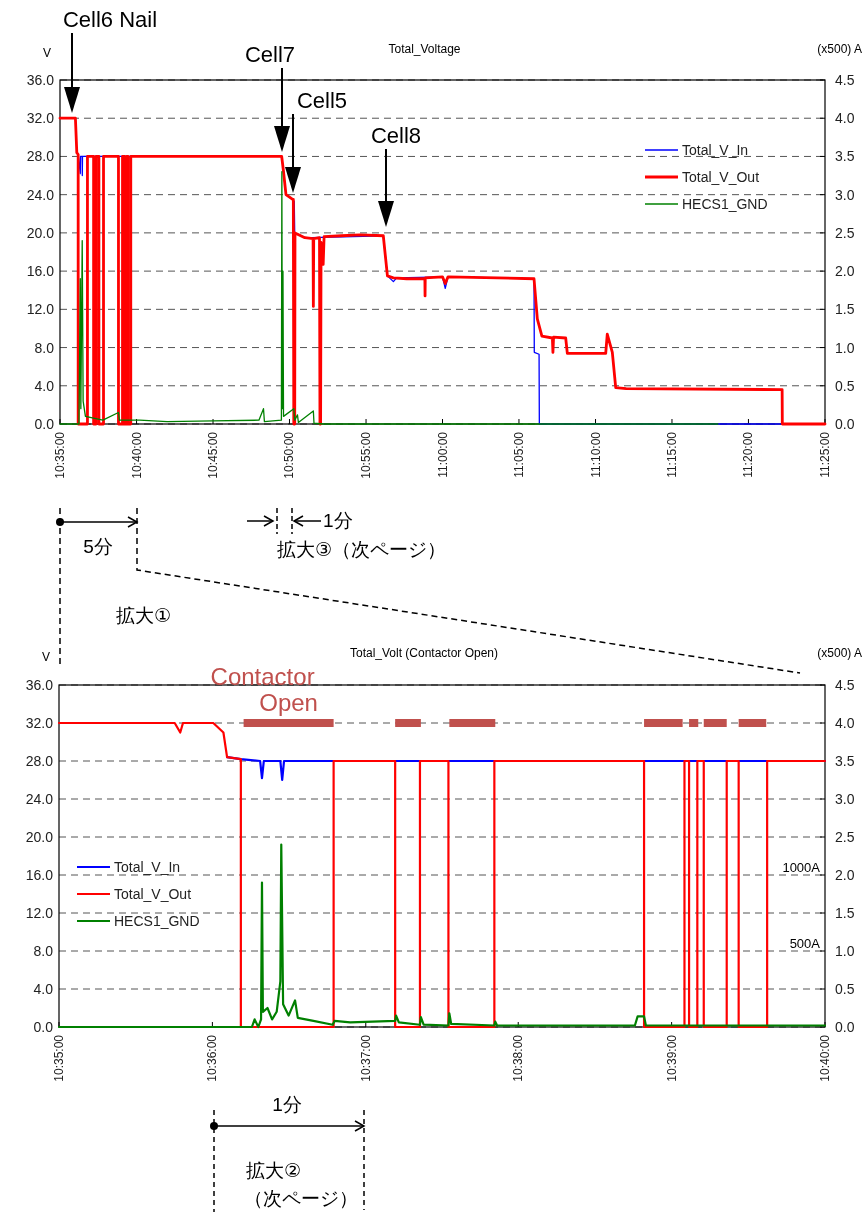  I want to click on line-series, so click(442, 936).